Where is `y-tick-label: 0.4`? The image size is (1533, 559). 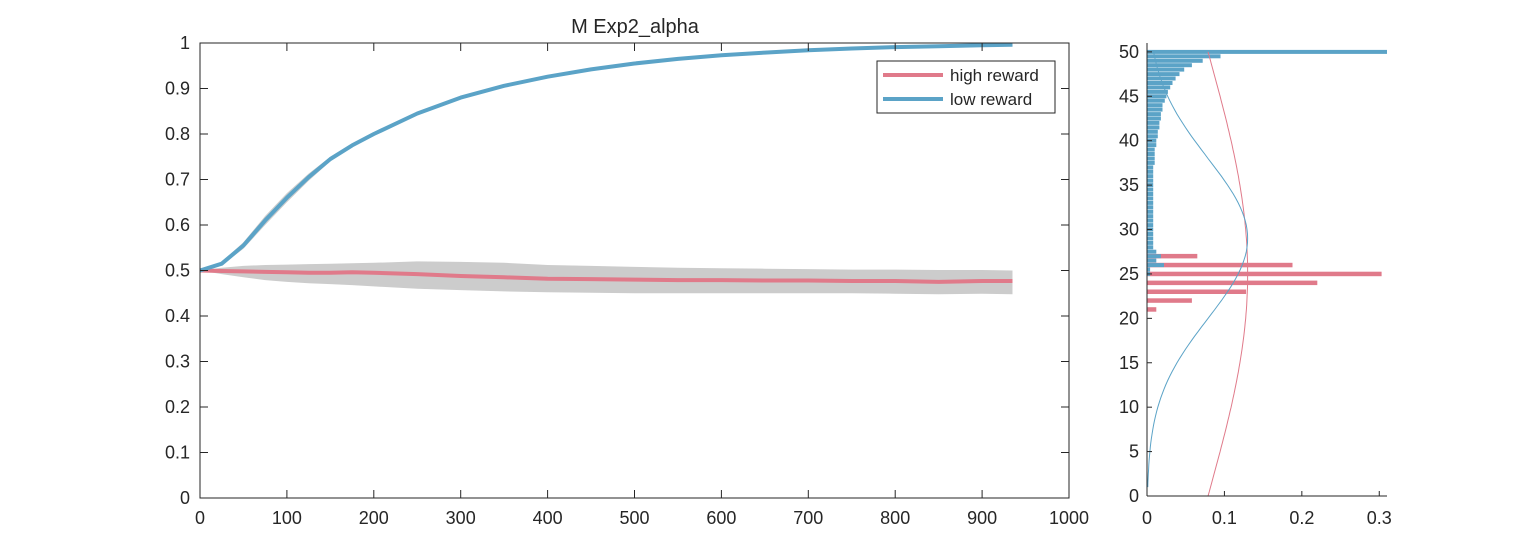
y-tick-label: 0.4 is located at coordinates (177, 316).